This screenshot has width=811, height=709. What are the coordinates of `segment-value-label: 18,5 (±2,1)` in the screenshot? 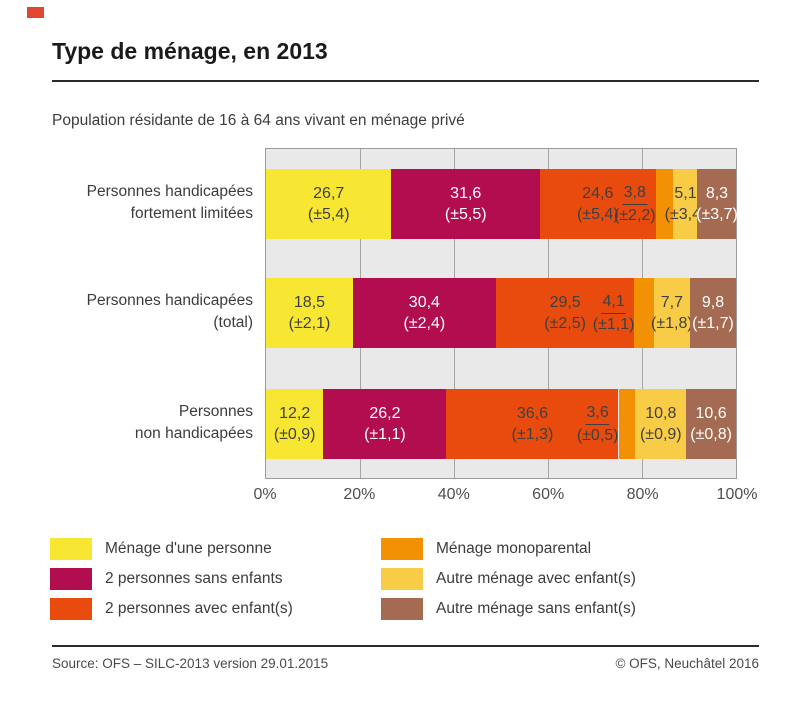 It's located at (309, 313).